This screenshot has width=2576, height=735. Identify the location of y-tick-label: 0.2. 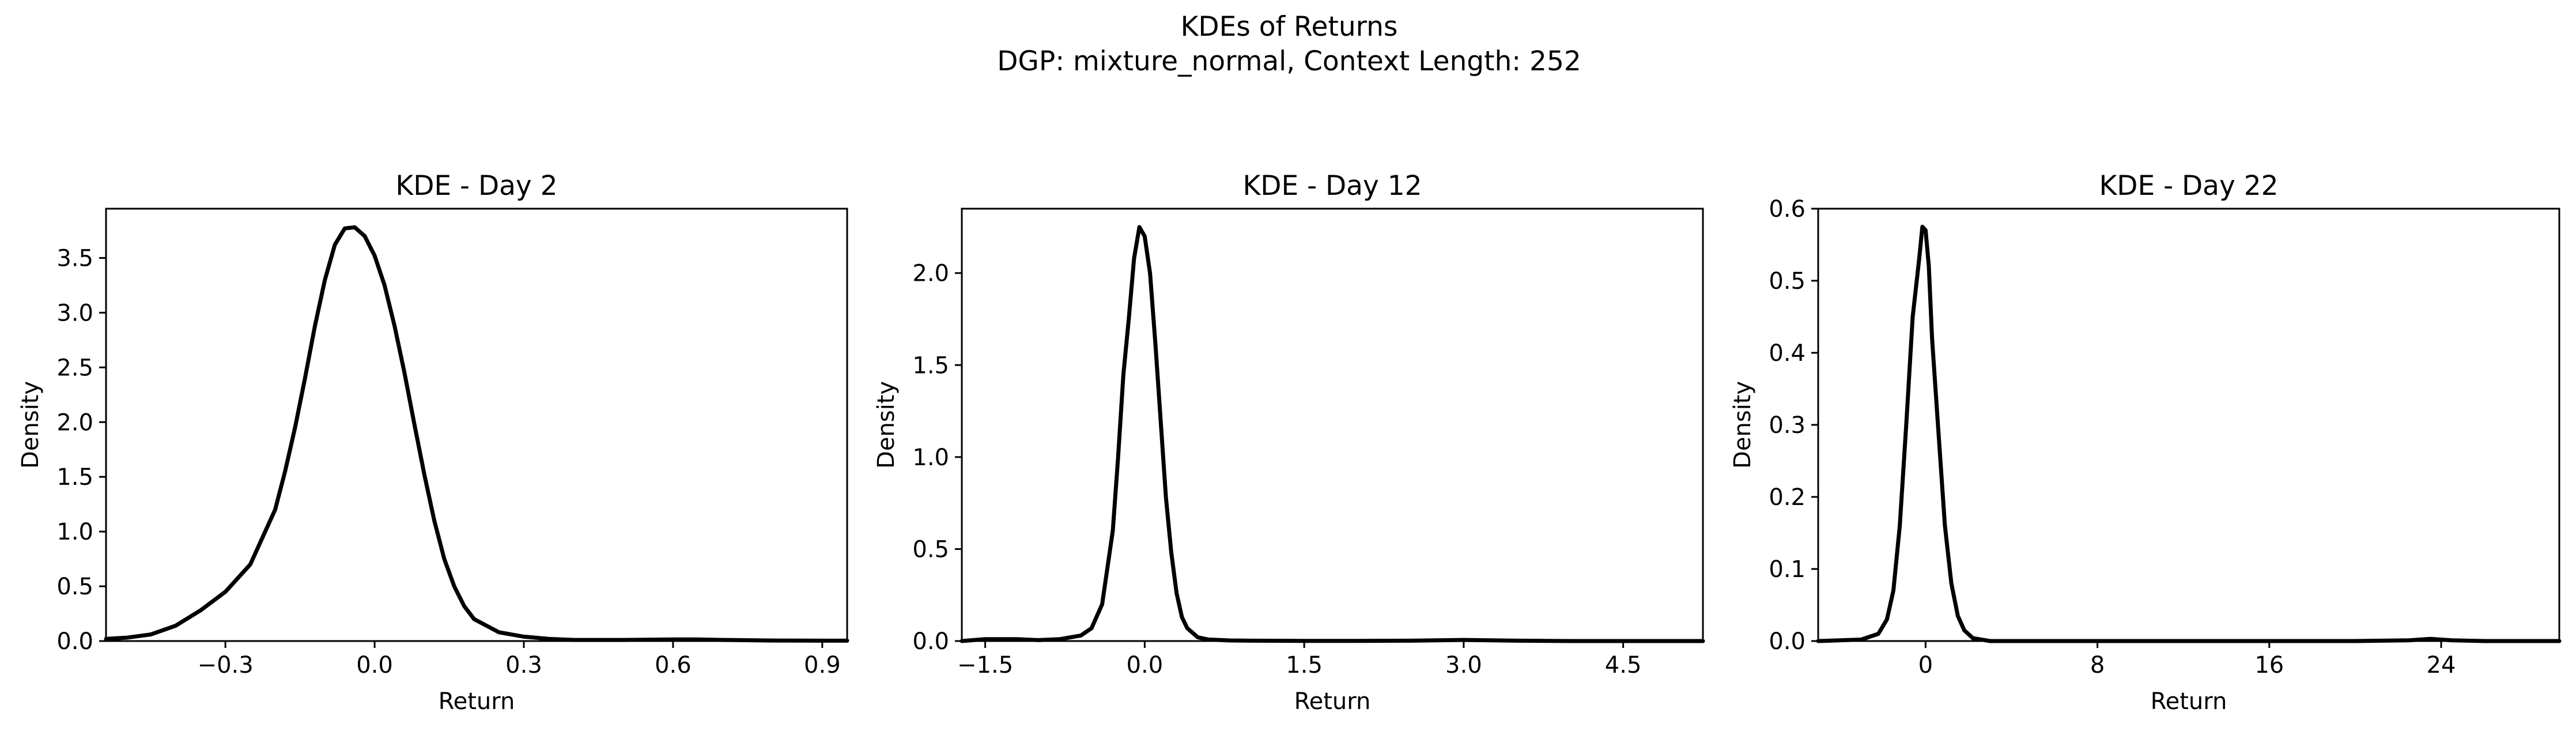
(1787, 497).